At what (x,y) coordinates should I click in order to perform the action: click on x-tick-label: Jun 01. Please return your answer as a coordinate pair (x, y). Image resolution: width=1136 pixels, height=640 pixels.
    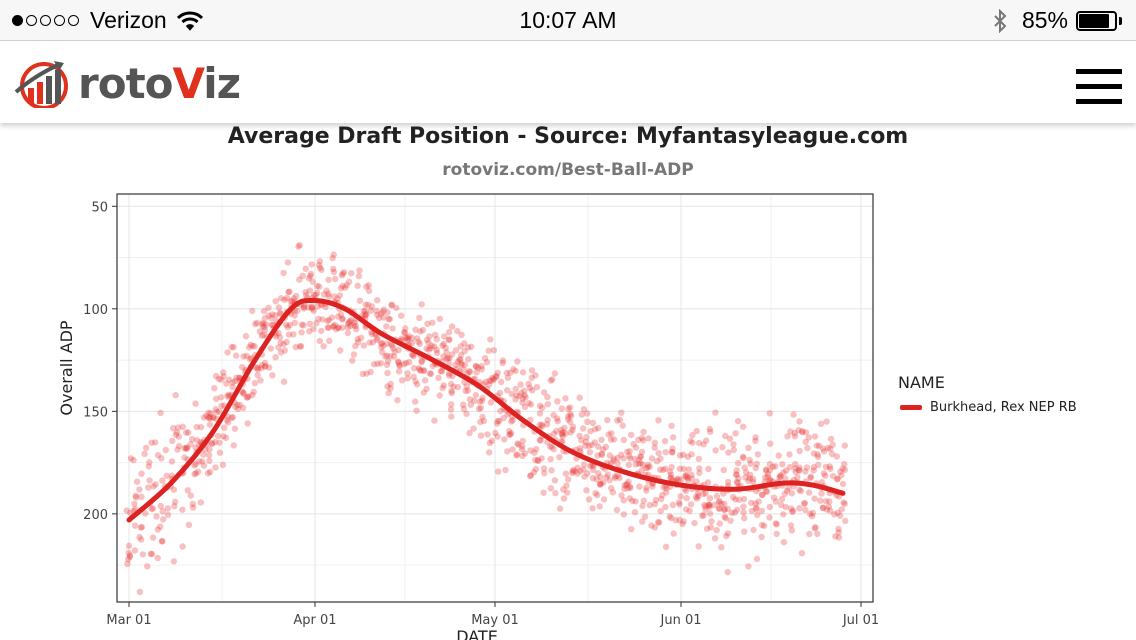
    Looking at the image, I should click on (681, 620).